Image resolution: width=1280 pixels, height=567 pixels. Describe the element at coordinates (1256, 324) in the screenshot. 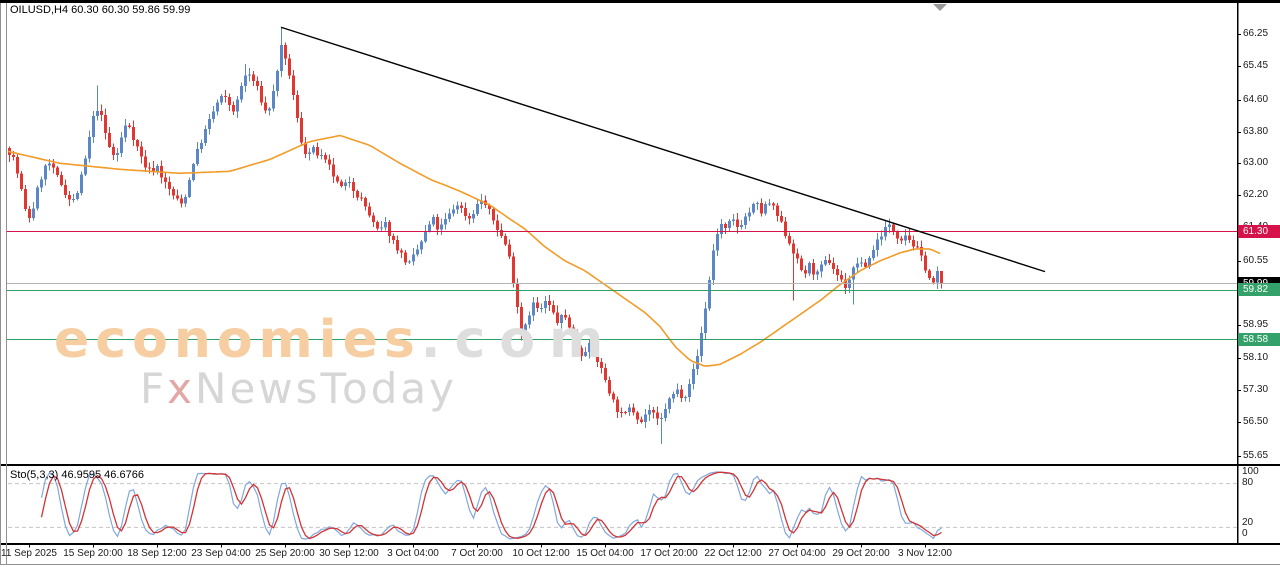

I see `price-tick: 58.95` at that location.